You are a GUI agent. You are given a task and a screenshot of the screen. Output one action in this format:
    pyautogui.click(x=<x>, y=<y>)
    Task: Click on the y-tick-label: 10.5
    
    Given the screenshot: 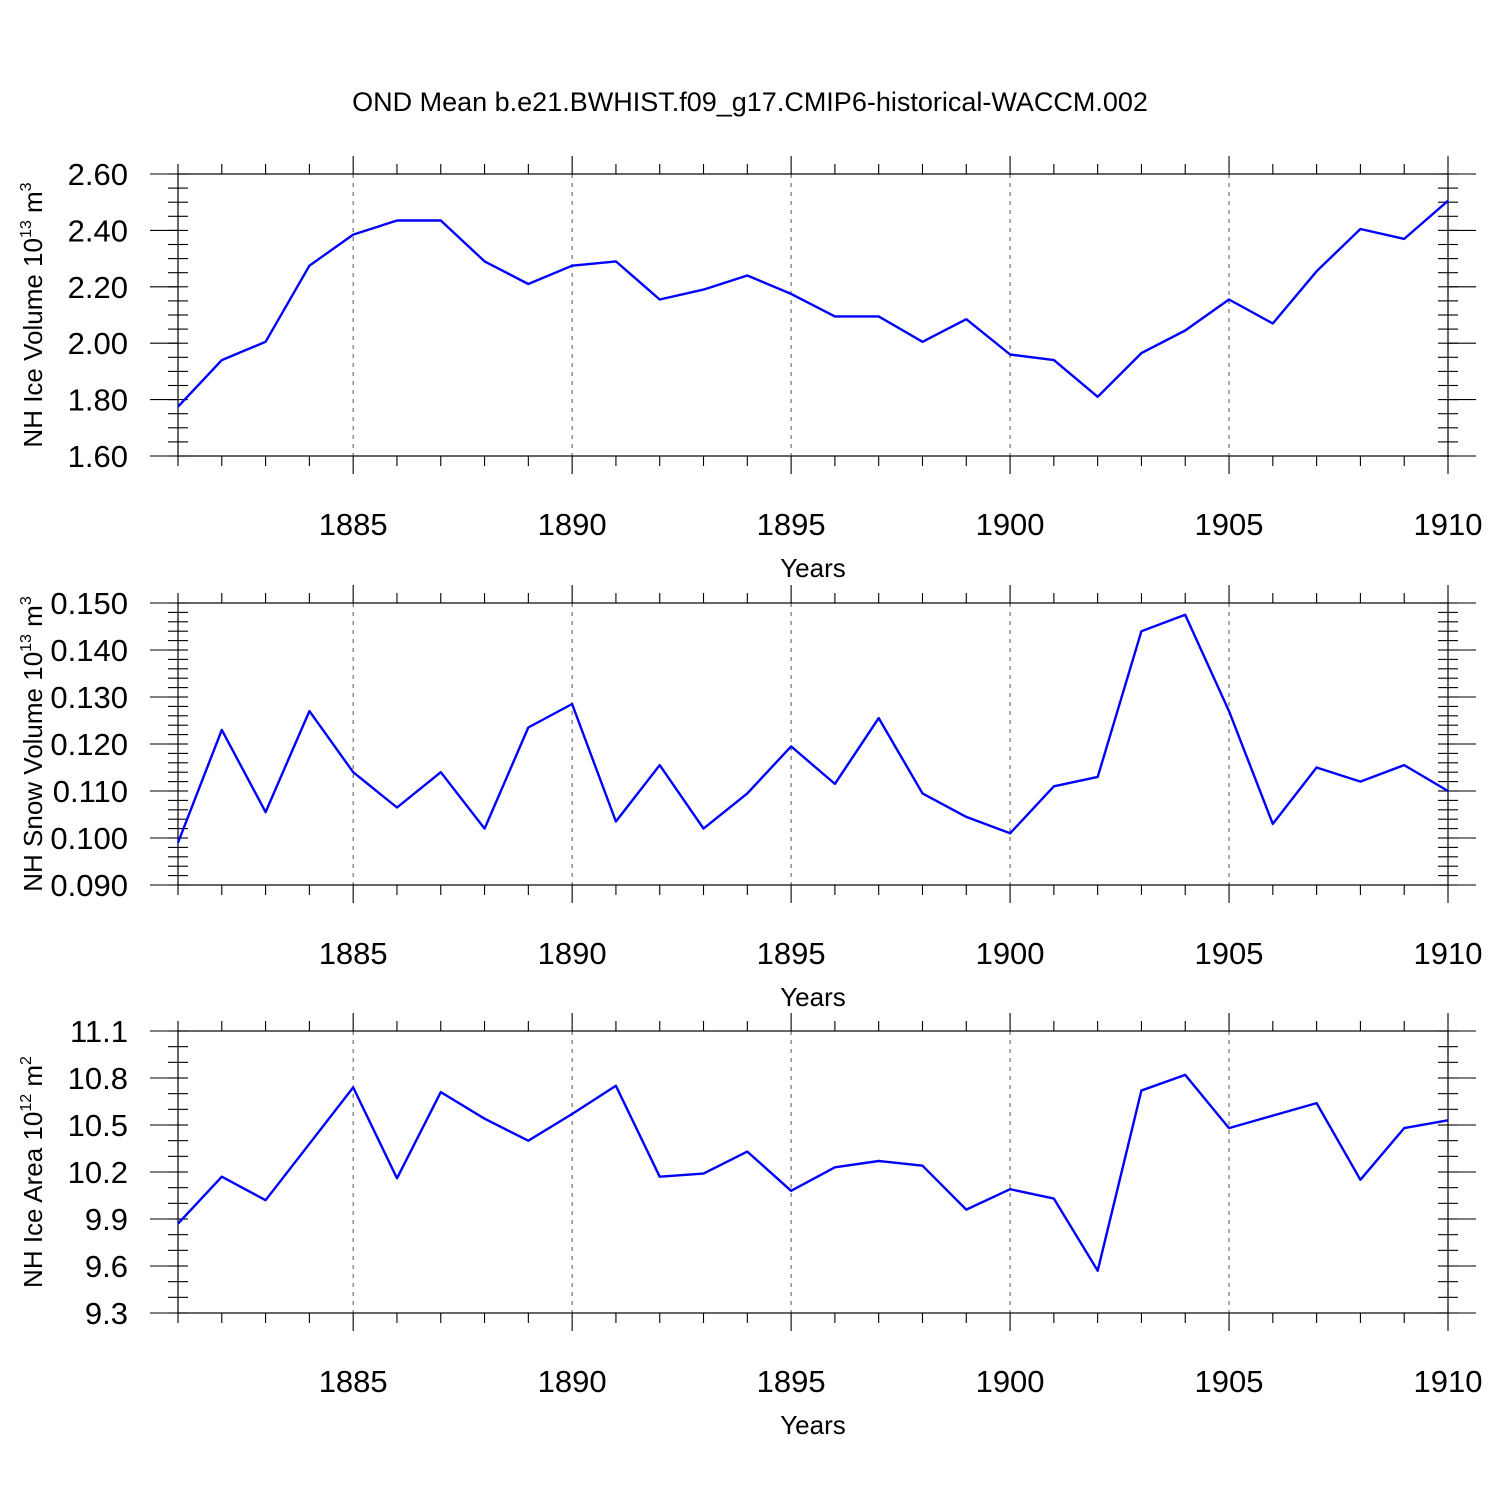 What is the action you would take?
    pyautogui.click(x=98, y=1125)
    